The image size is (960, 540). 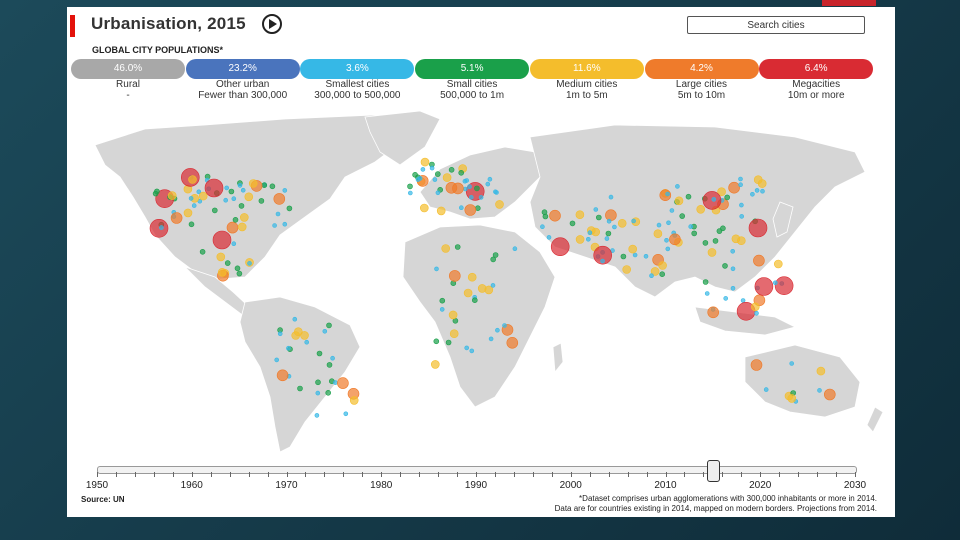 I want to click on legend-item: 46.0% Rural -, so click(x=128, y=80).